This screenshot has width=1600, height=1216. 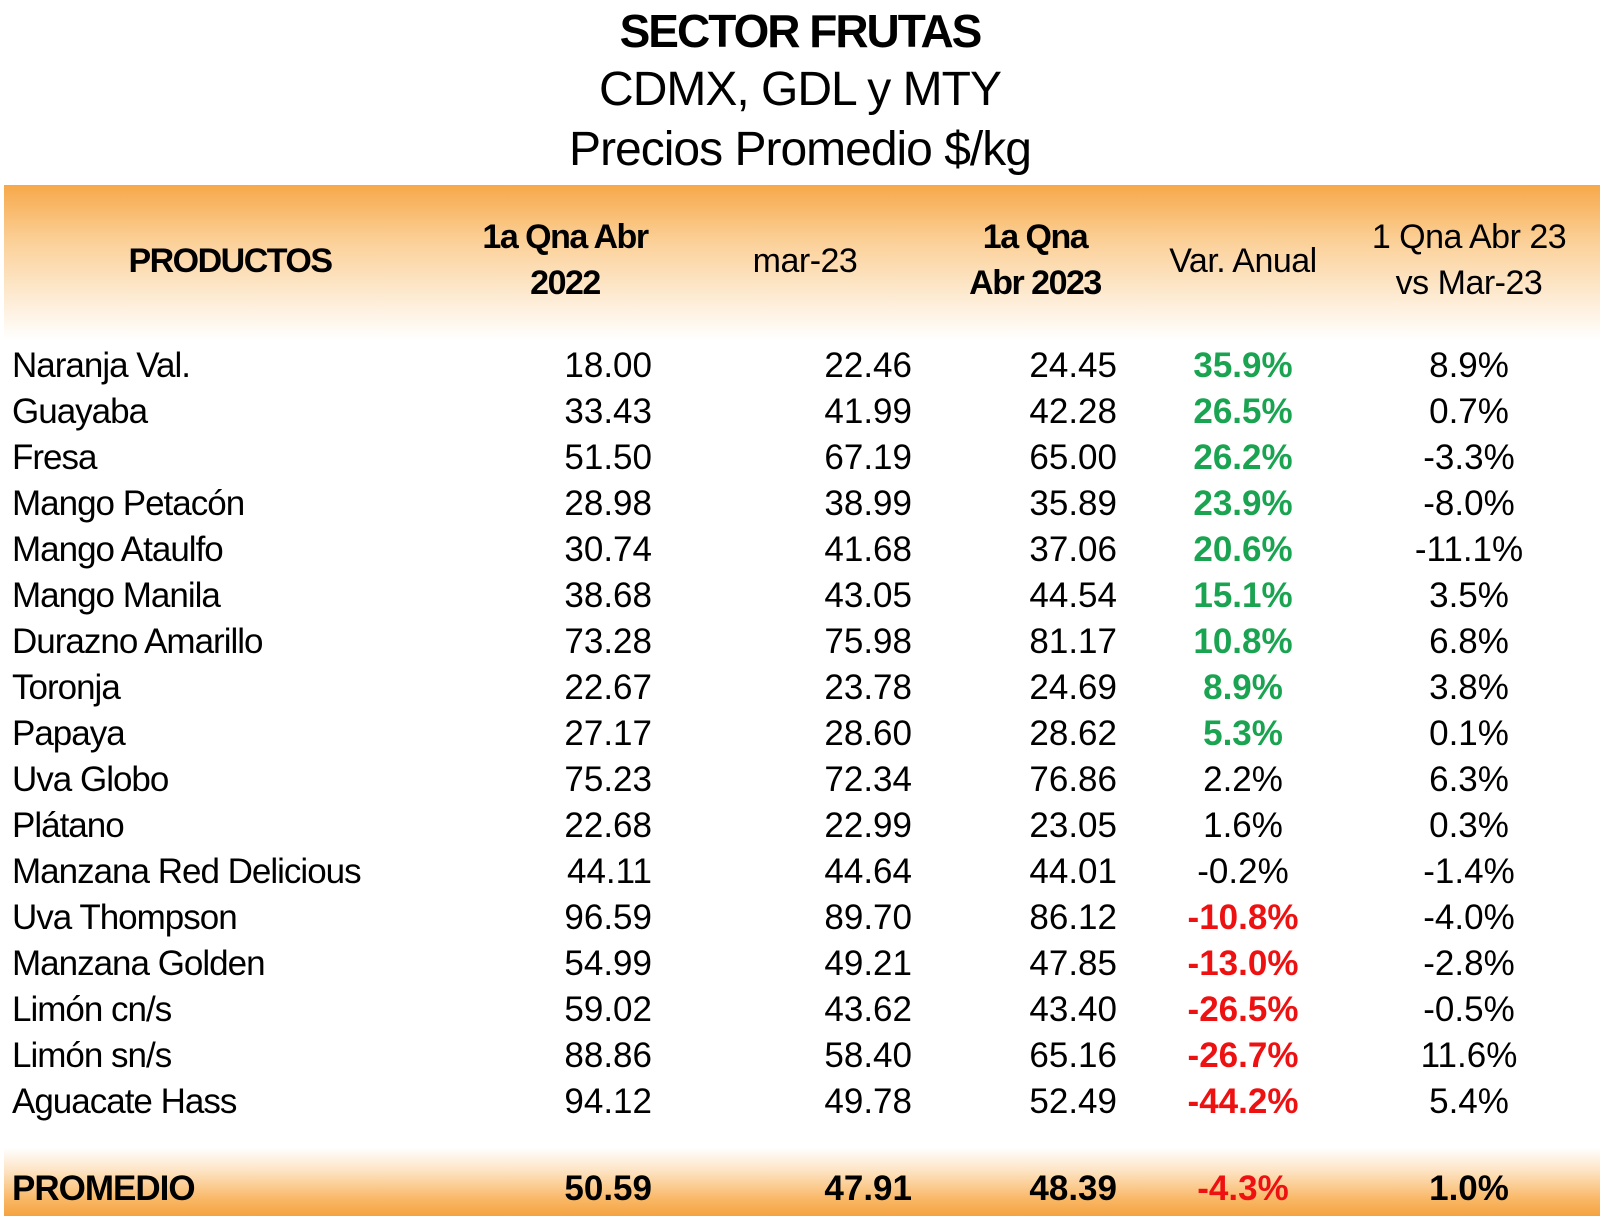 I want to click on var-anual: -10.8%, so click(x=1243, y=917).